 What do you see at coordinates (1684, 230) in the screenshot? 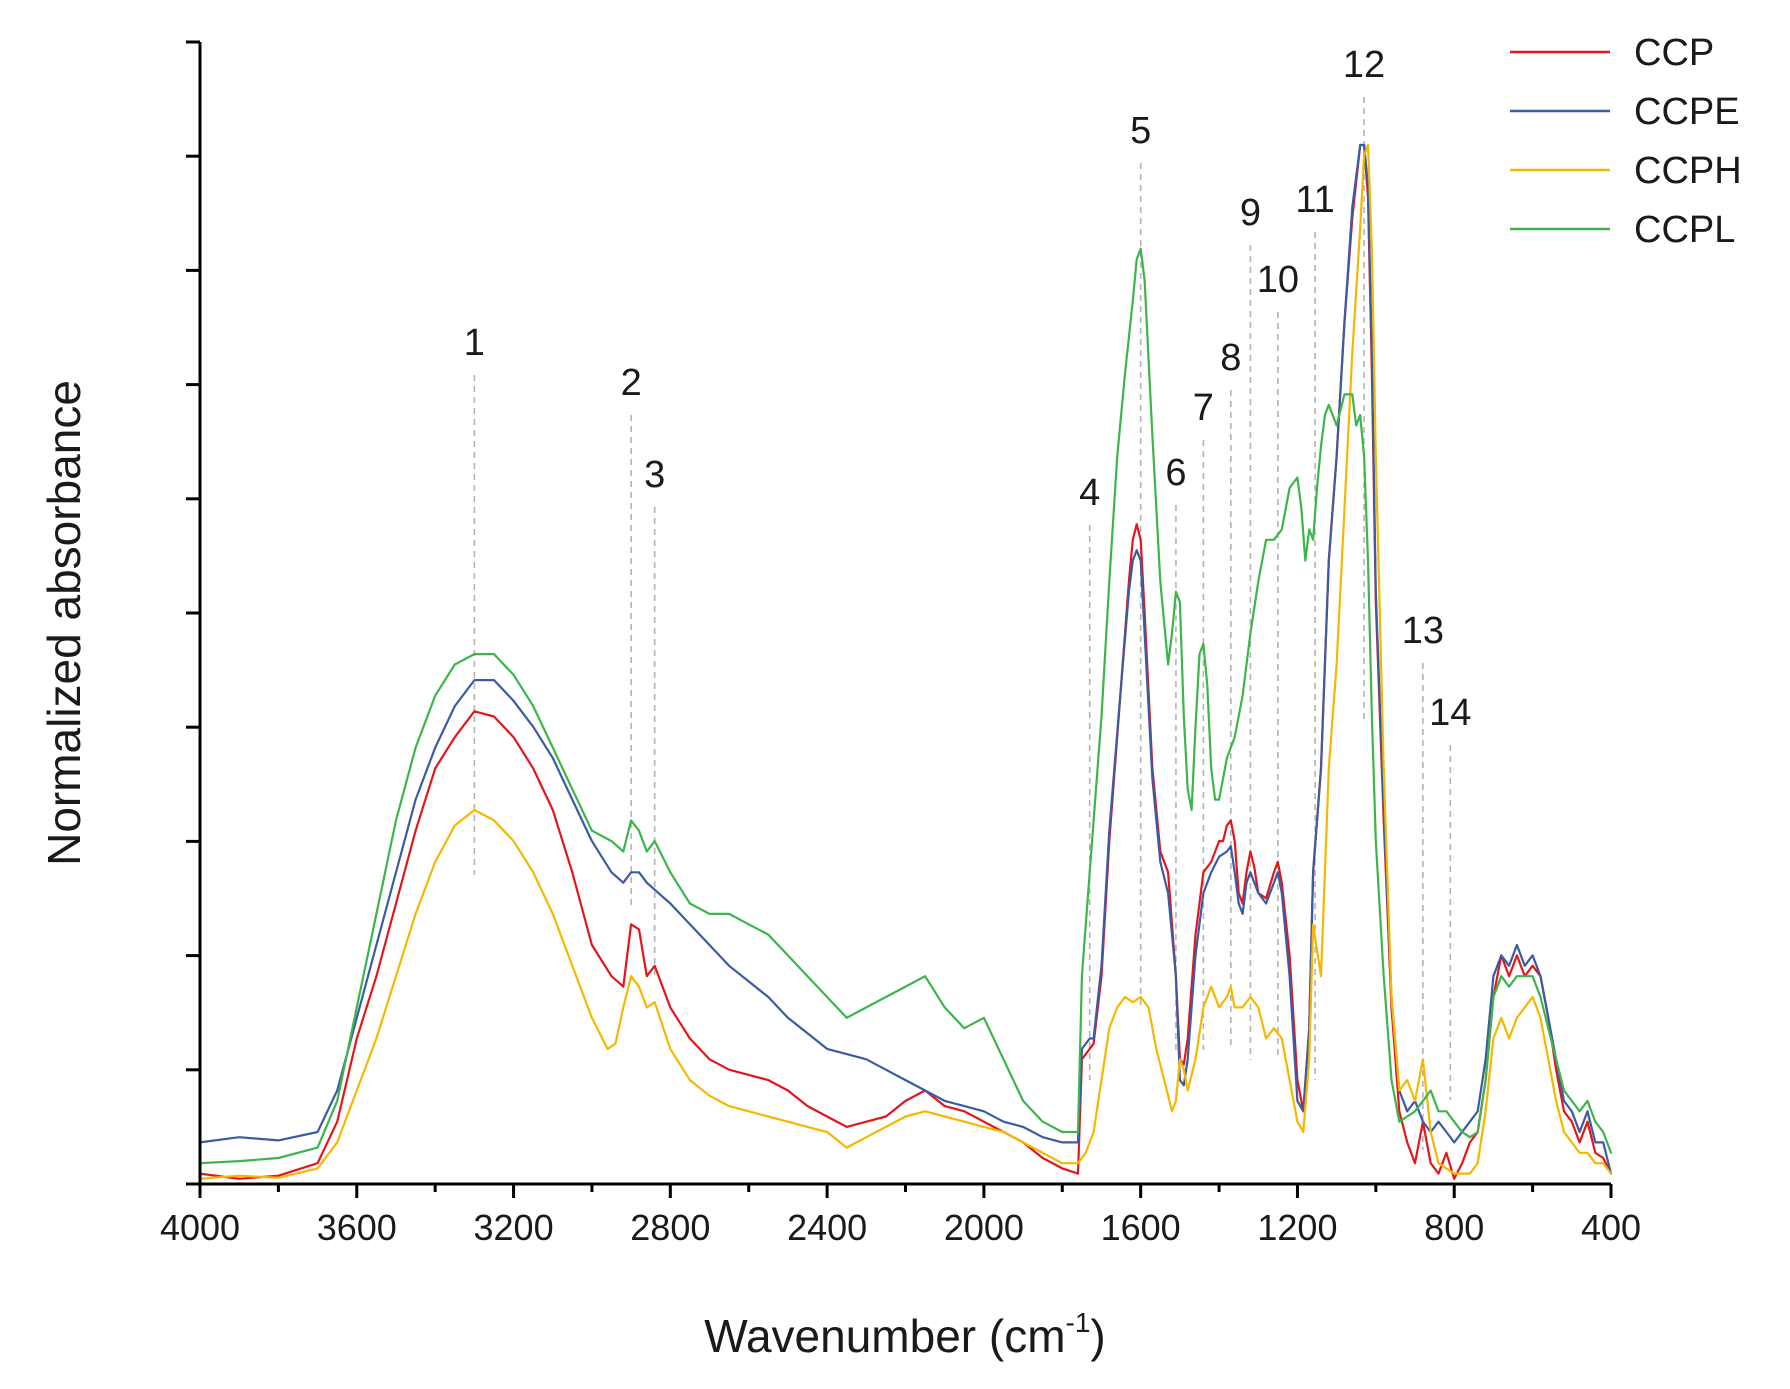
I see `legend-label-ccpl: CCPL` at bounding box center [1684, 230].